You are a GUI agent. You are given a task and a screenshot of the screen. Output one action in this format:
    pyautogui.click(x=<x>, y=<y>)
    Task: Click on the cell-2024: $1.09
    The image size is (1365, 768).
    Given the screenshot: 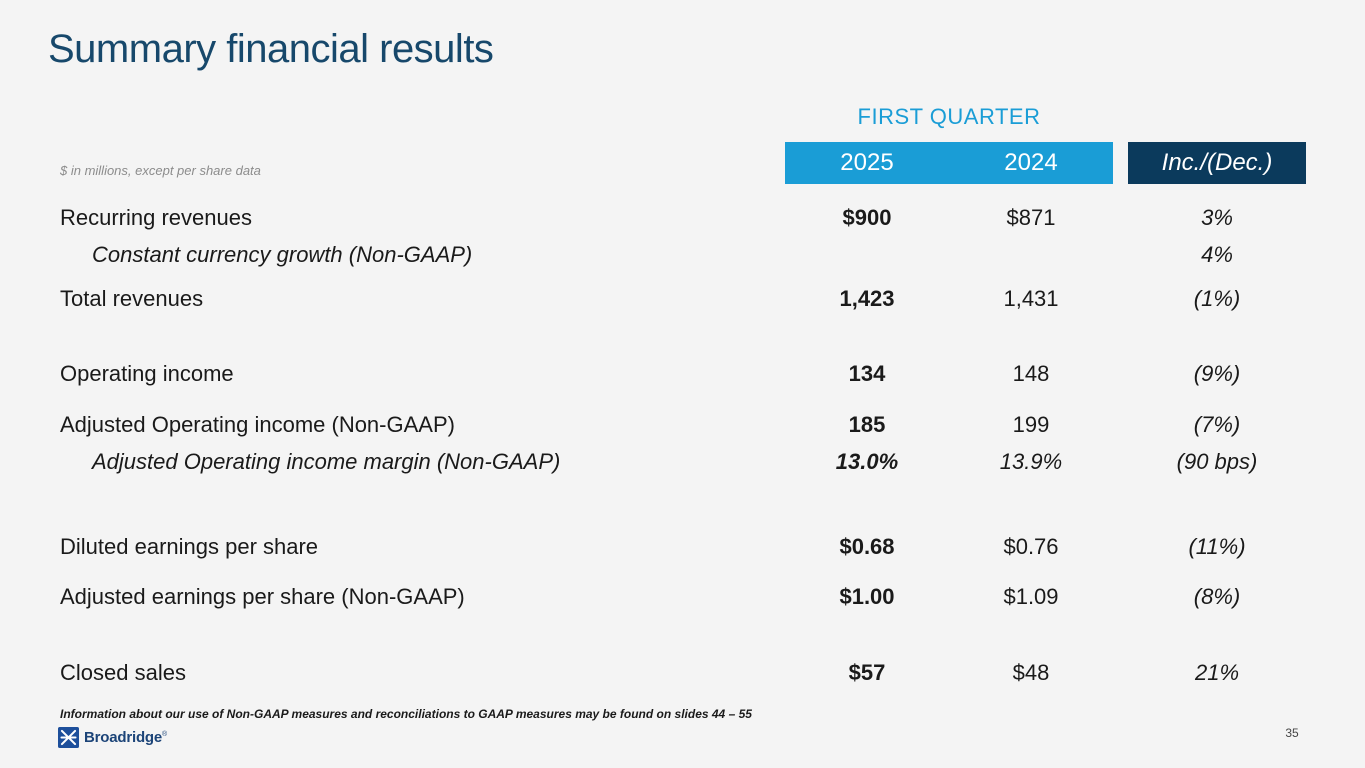 What is the action you would take?
    pyautogui.click(x=1031, y=596)
    